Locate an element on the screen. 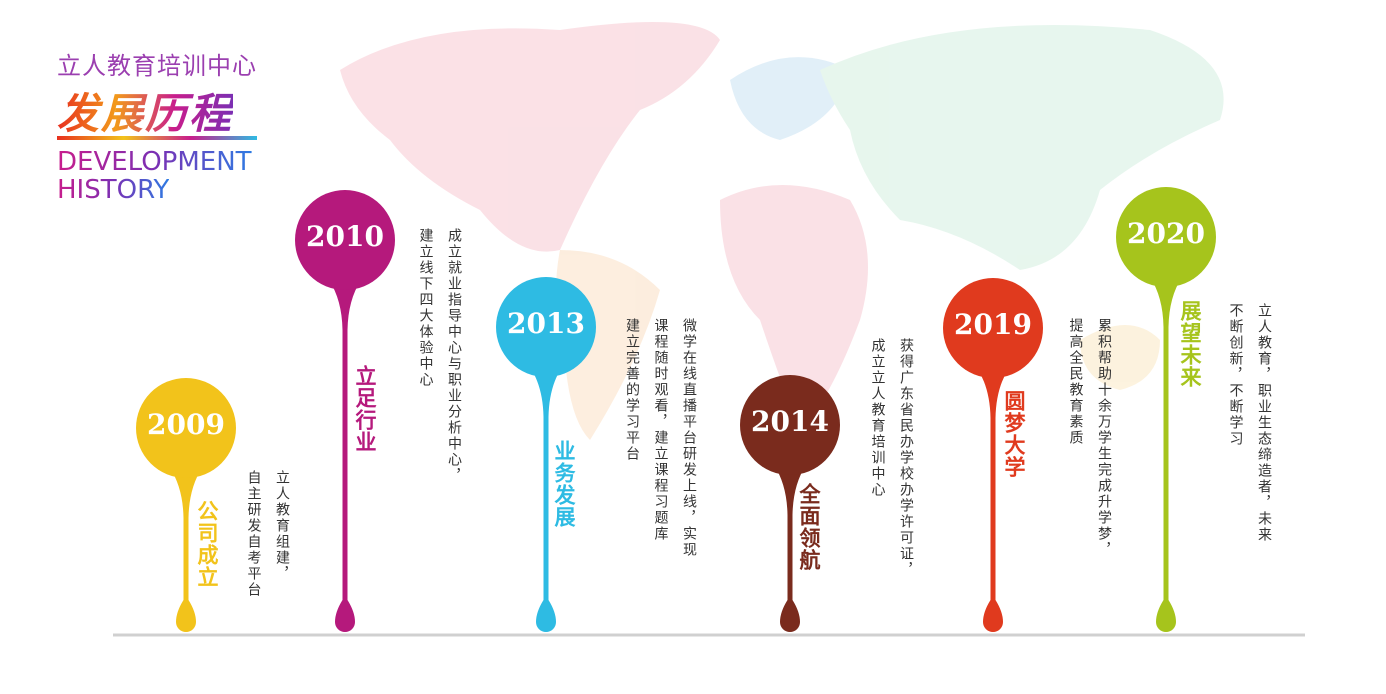  milestone-title: 立足行业 is located at coordinates (365, 409).